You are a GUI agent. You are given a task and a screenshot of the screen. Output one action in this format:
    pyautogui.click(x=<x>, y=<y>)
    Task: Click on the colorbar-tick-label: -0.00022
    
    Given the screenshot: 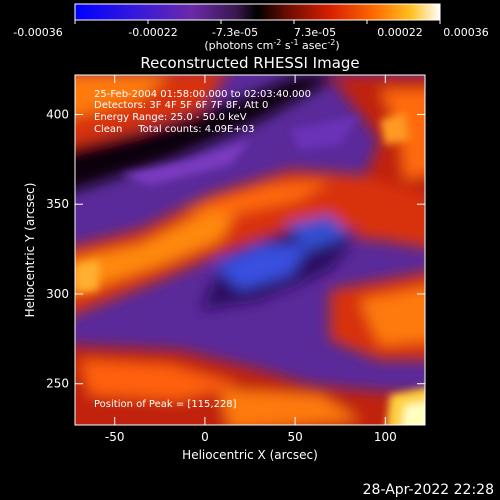 What is the action you would take?
    pyautogui.click(x=152, y=32)
    